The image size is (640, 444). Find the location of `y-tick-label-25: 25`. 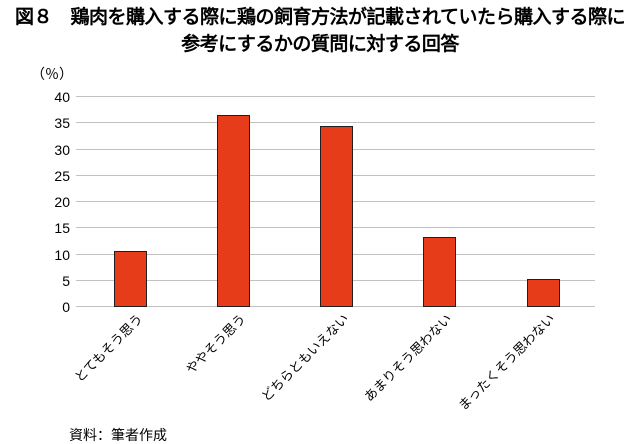

y-tick-label-25: 25 is located at coordinates (62, 175).